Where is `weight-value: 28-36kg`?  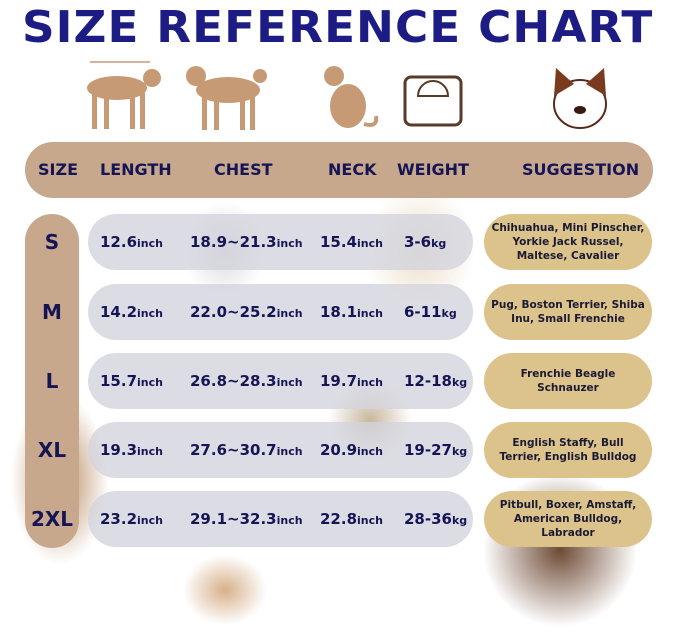 weight-value: 28-36kg is located at coordinates (436, 519).